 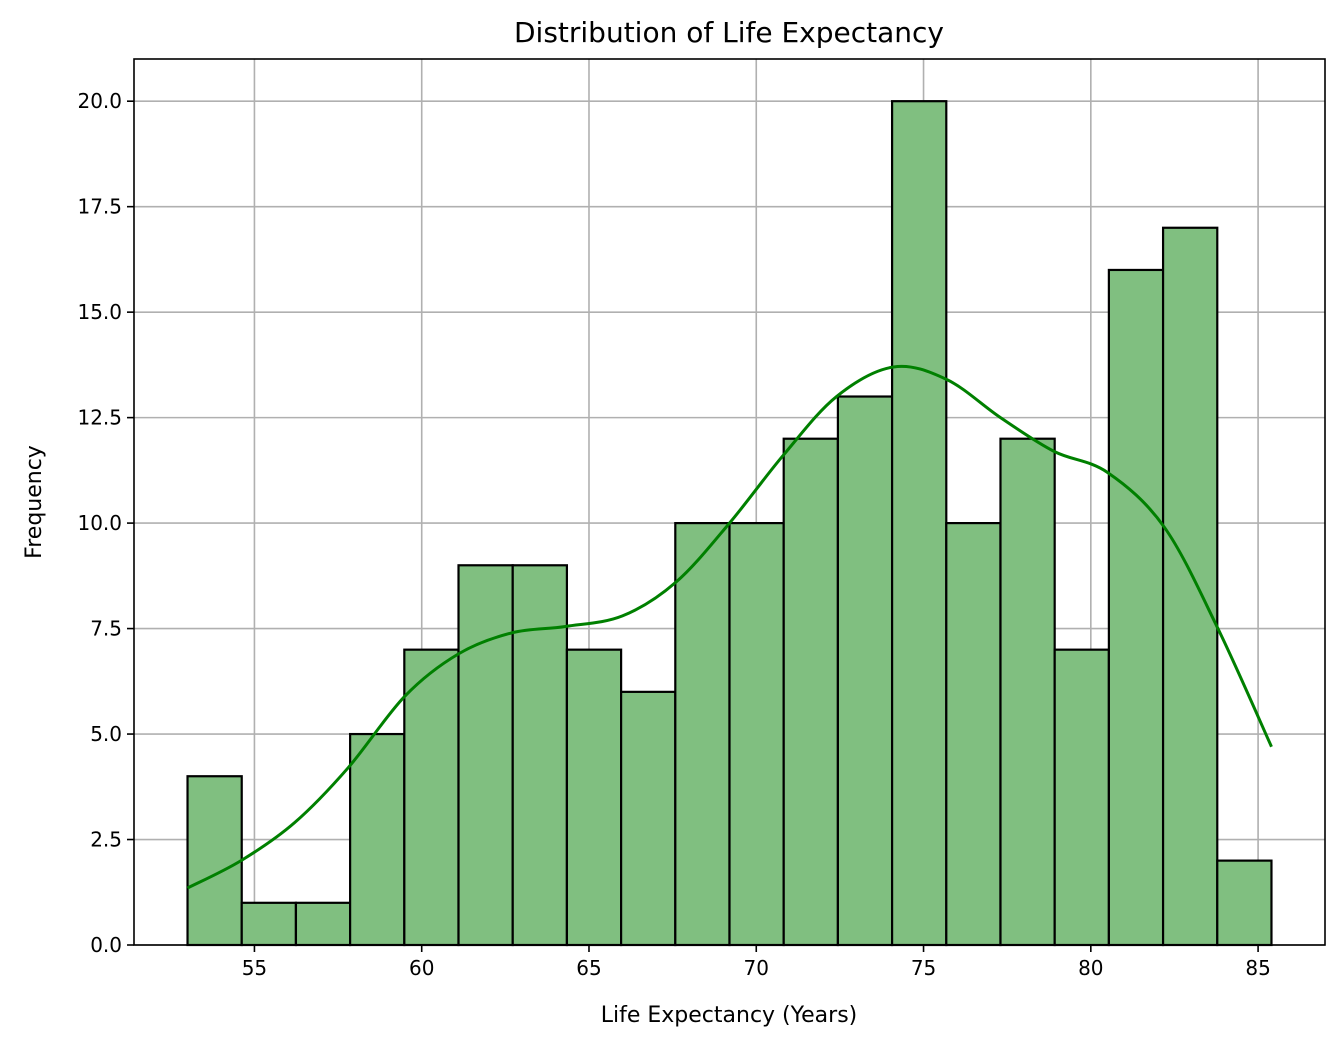 I want to click on x-tick-label: 80, so click(x=1090, y=968).